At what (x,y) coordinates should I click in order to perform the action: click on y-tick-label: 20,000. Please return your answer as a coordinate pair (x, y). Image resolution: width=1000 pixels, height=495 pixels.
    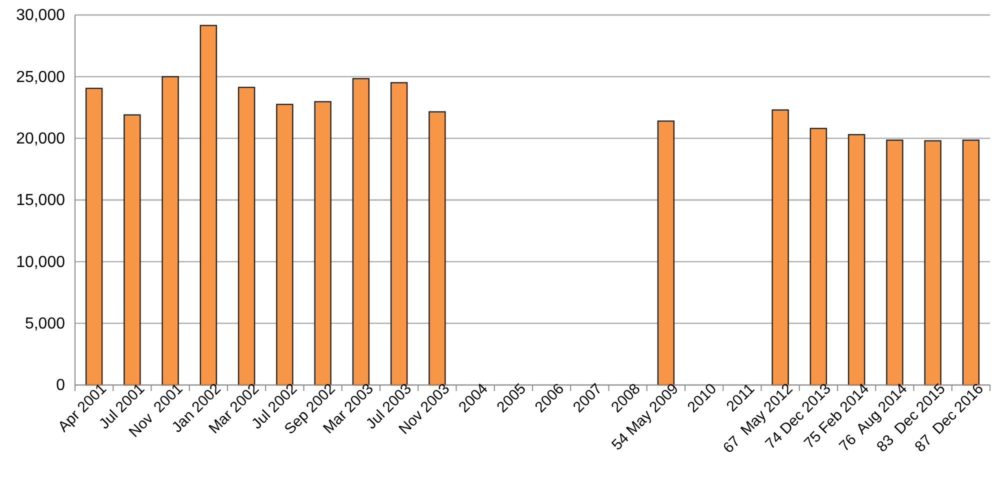
    Looking at the image, I should click on (41, 139).